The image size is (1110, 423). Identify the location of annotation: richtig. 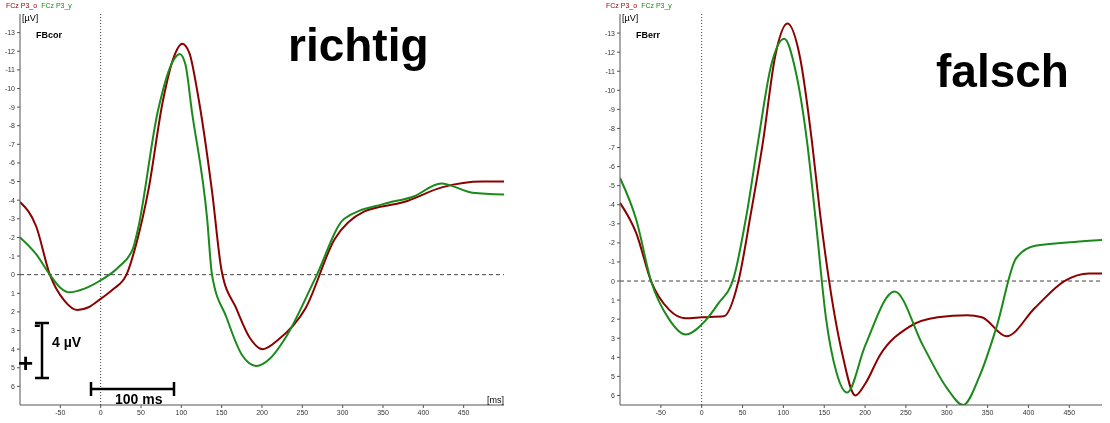
(358, 45).